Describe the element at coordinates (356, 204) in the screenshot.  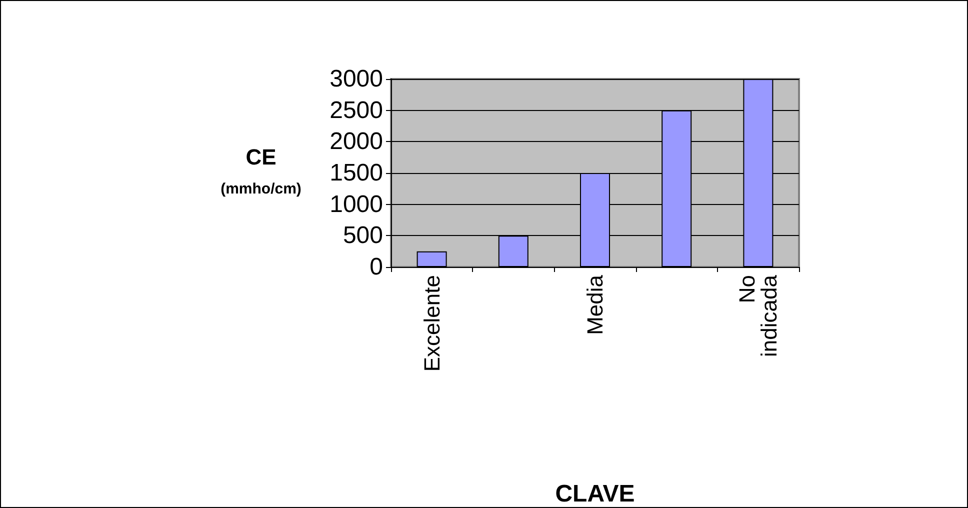
I see `y-tick-label: 1000` at that location.